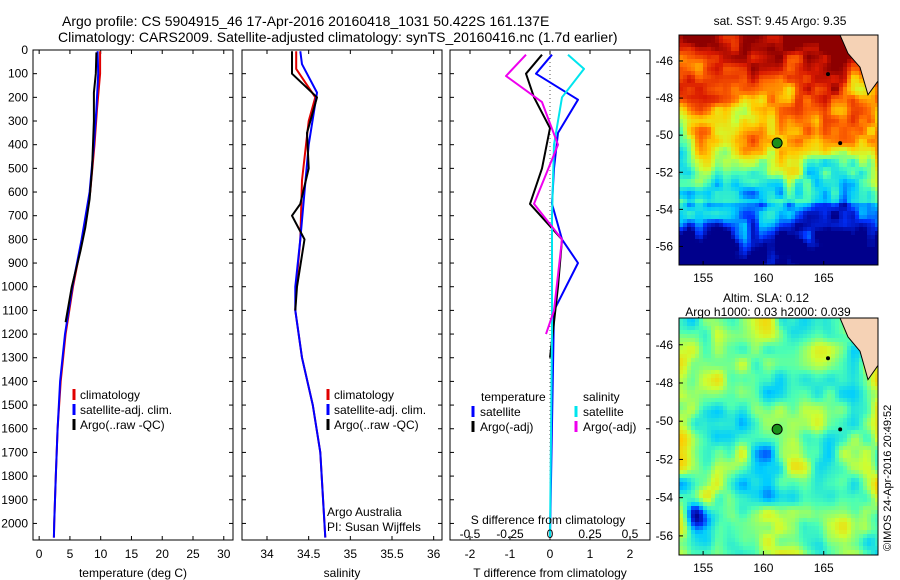  What do you see at coordinates (15, 310) in the screenshot?
I see `y-tick-label: 1100` at bounding box center [15, 310].